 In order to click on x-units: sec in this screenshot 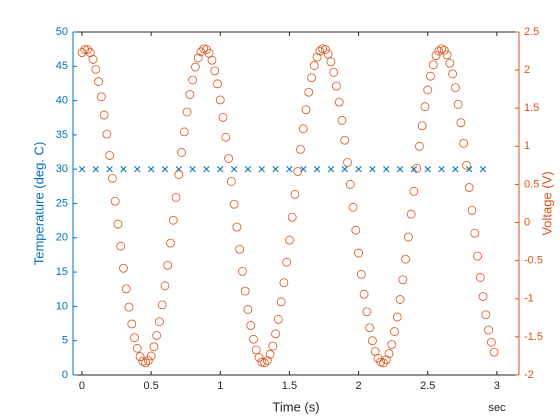, I will do `click(497, 408)`.